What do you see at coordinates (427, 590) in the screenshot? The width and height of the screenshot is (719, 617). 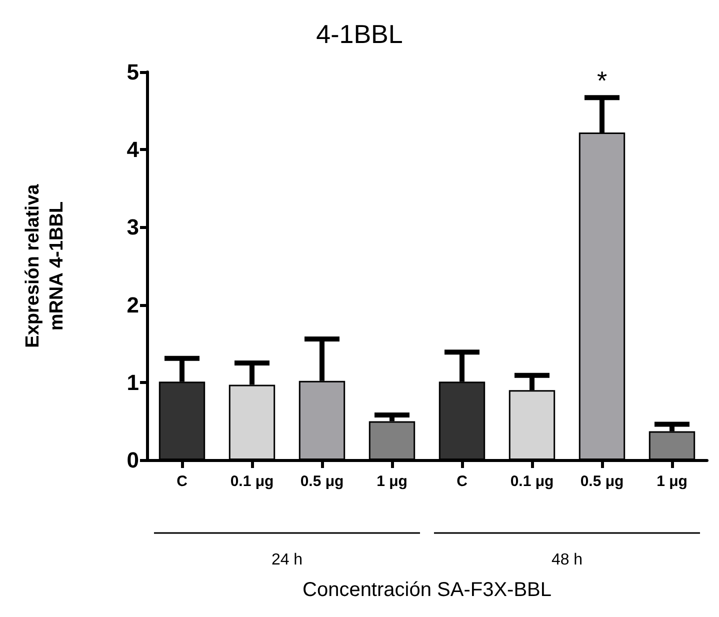 I see `x-axis-title: Concentración SA-F3X-BBL` at bounding box center [427, 590].